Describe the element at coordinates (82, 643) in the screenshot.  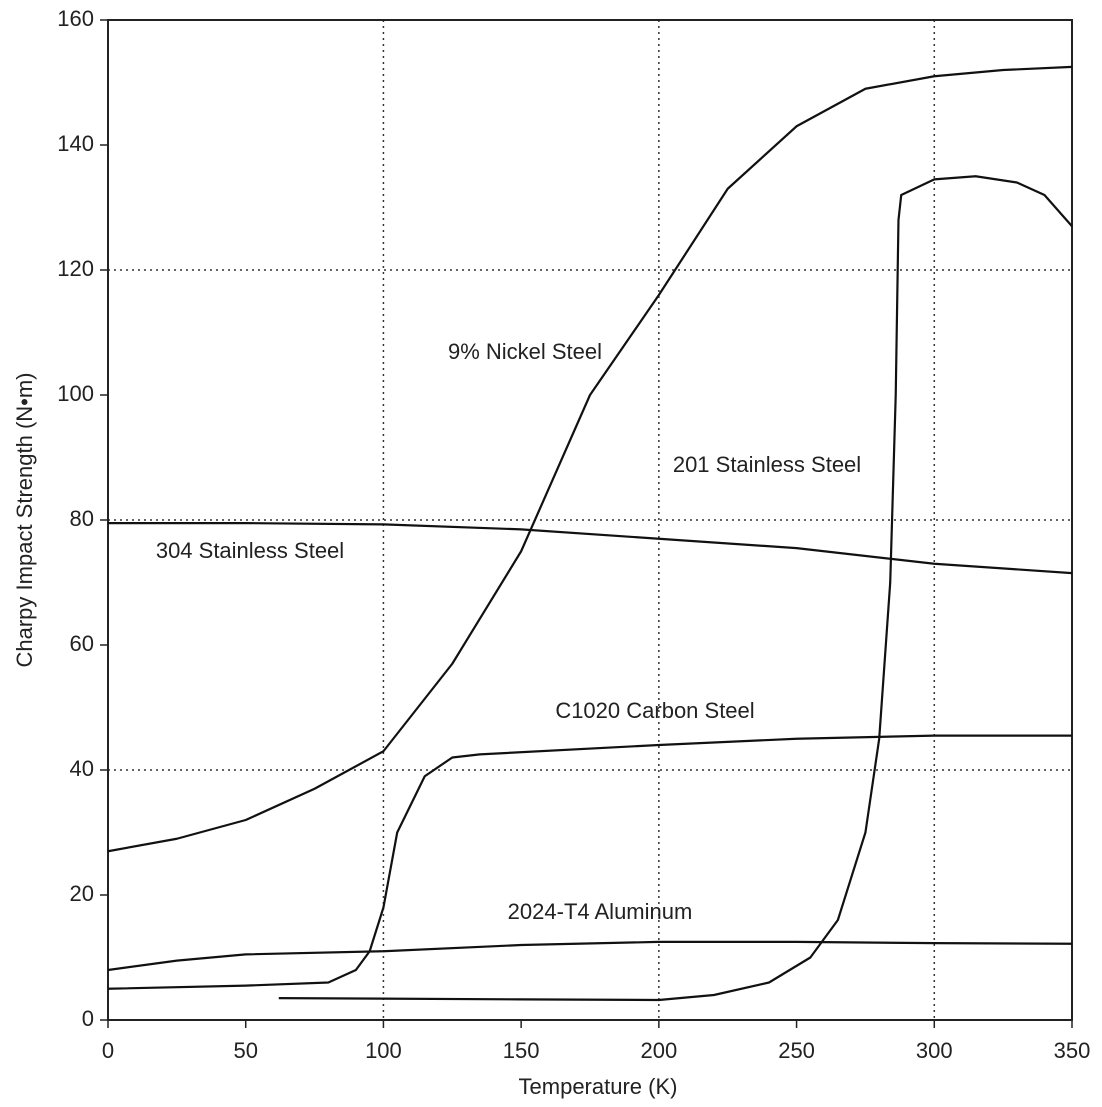
I see `y-tick-label: 60` at that location.